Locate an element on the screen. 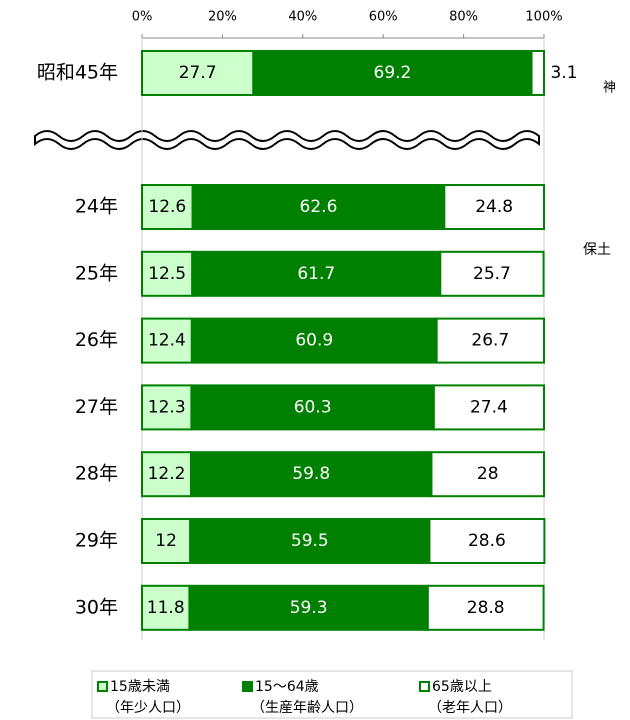 The height and width of the screenshot is (720, 630). legend-label: 15歳未満 is located at coordinates (140, 687).